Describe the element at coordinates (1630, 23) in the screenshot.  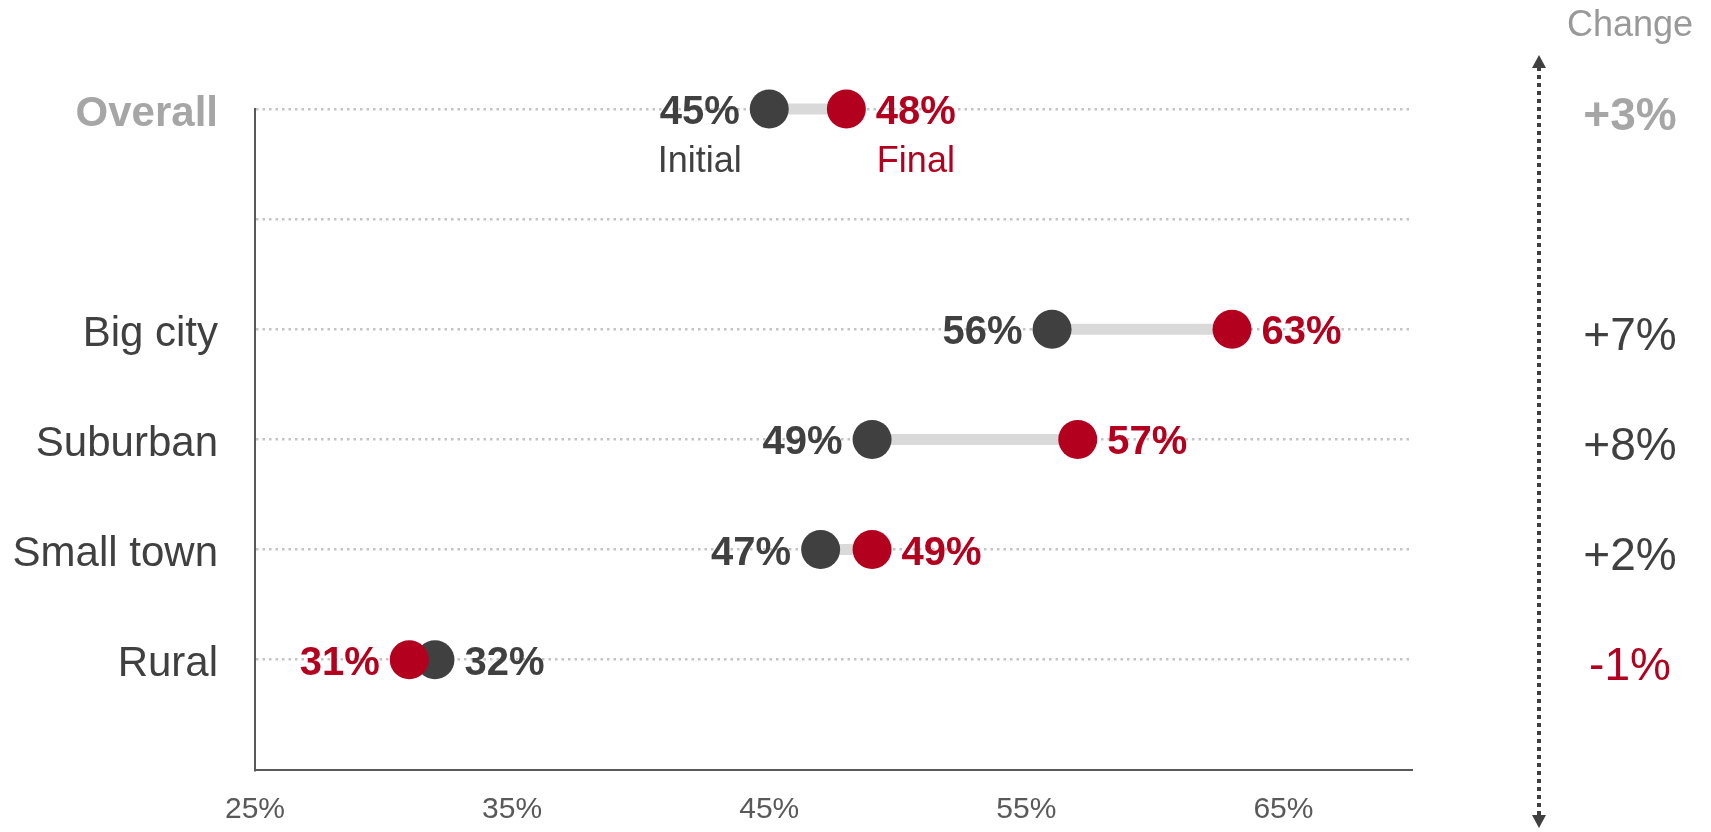
I see `text: Change` at that location.